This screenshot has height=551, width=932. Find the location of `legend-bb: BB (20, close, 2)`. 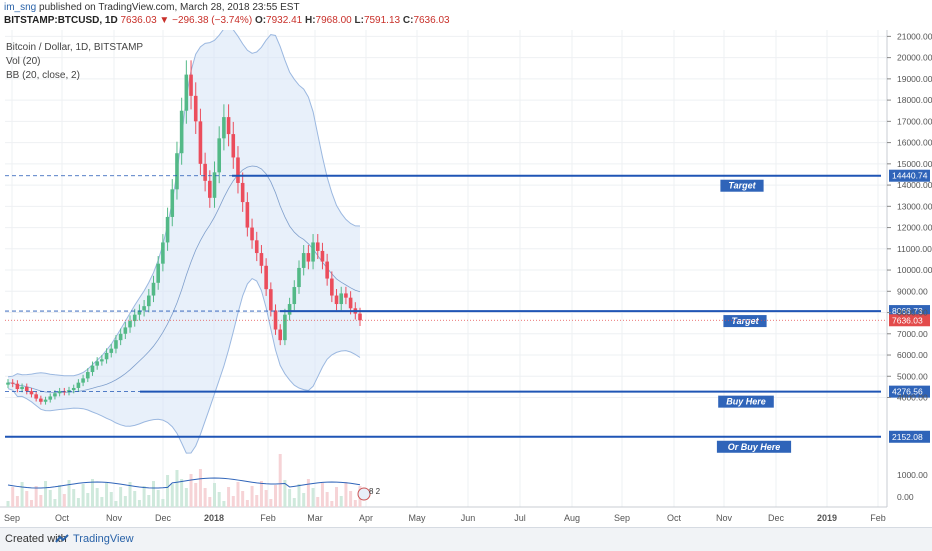

legend-bb: BB (20, close, 2) is located at coordinates (43, 75).